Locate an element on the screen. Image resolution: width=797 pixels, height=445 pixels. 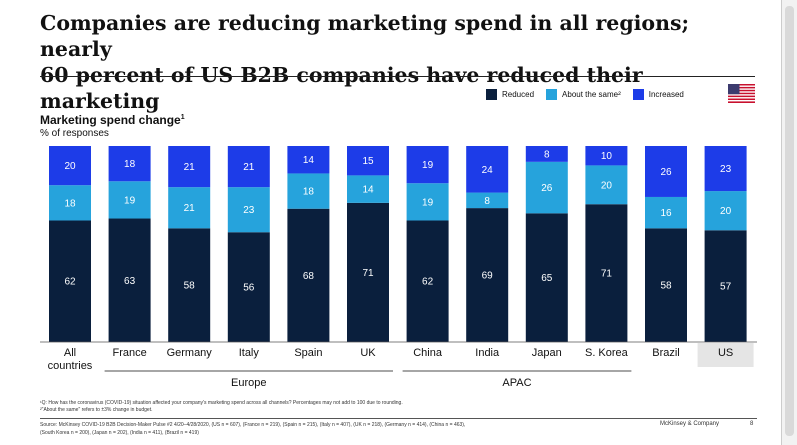
data-label-uk-increased: 15 is located at coordinates (368, 161).